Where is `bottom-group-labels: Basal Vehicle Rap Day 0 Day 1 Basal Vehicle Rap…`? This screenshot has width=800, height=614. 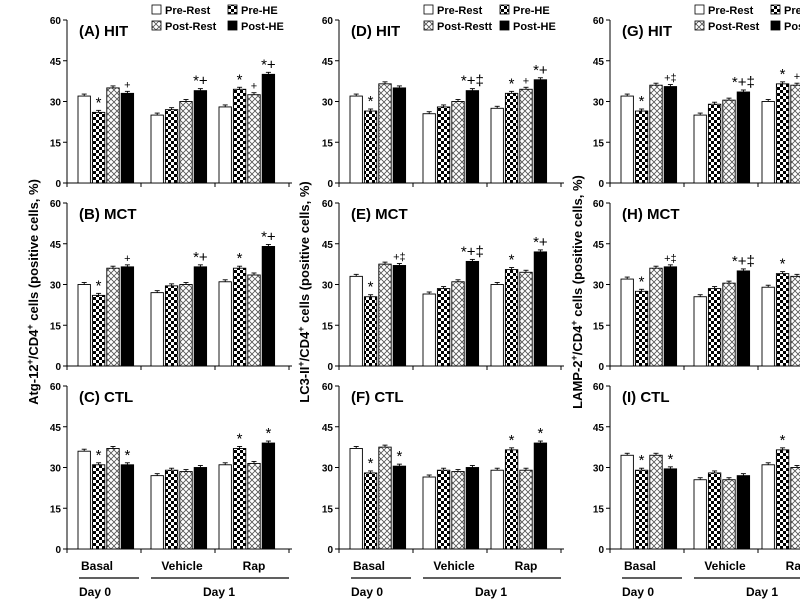 bottom-group-labels: Basal Vehicle Rap Day 0 Day 1 Basal Vehicle Rap… is located at coordinates (439, 579).